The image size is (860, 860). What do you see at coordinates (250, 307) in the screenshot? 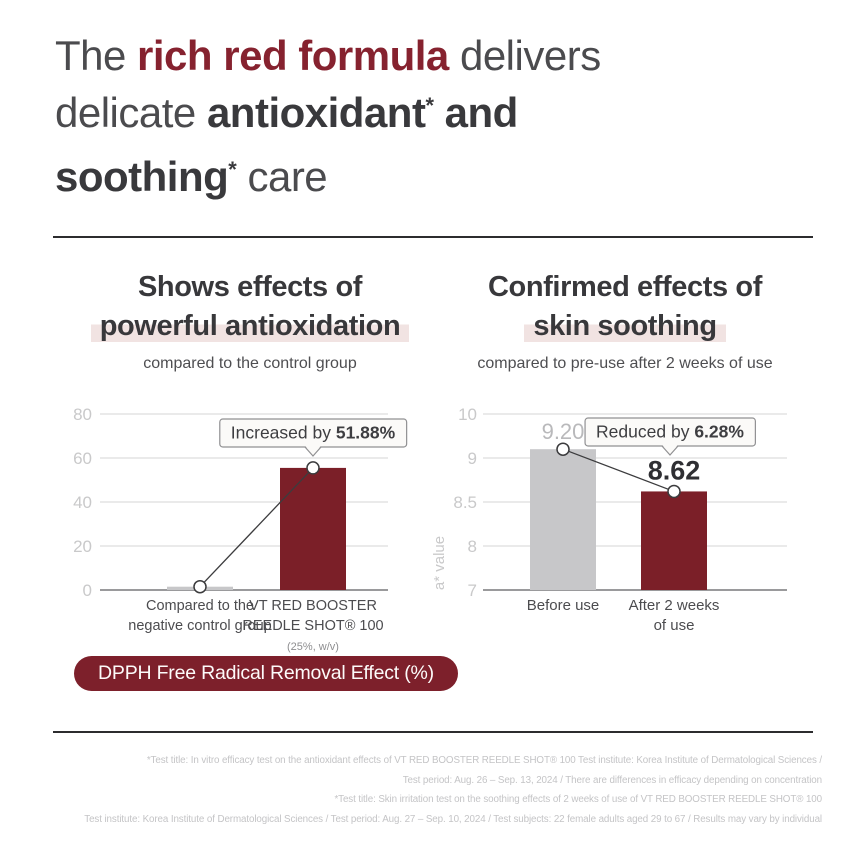
I see `section-heading: Shows effects of powerful antioxidation` at bounding box center [250, 307].